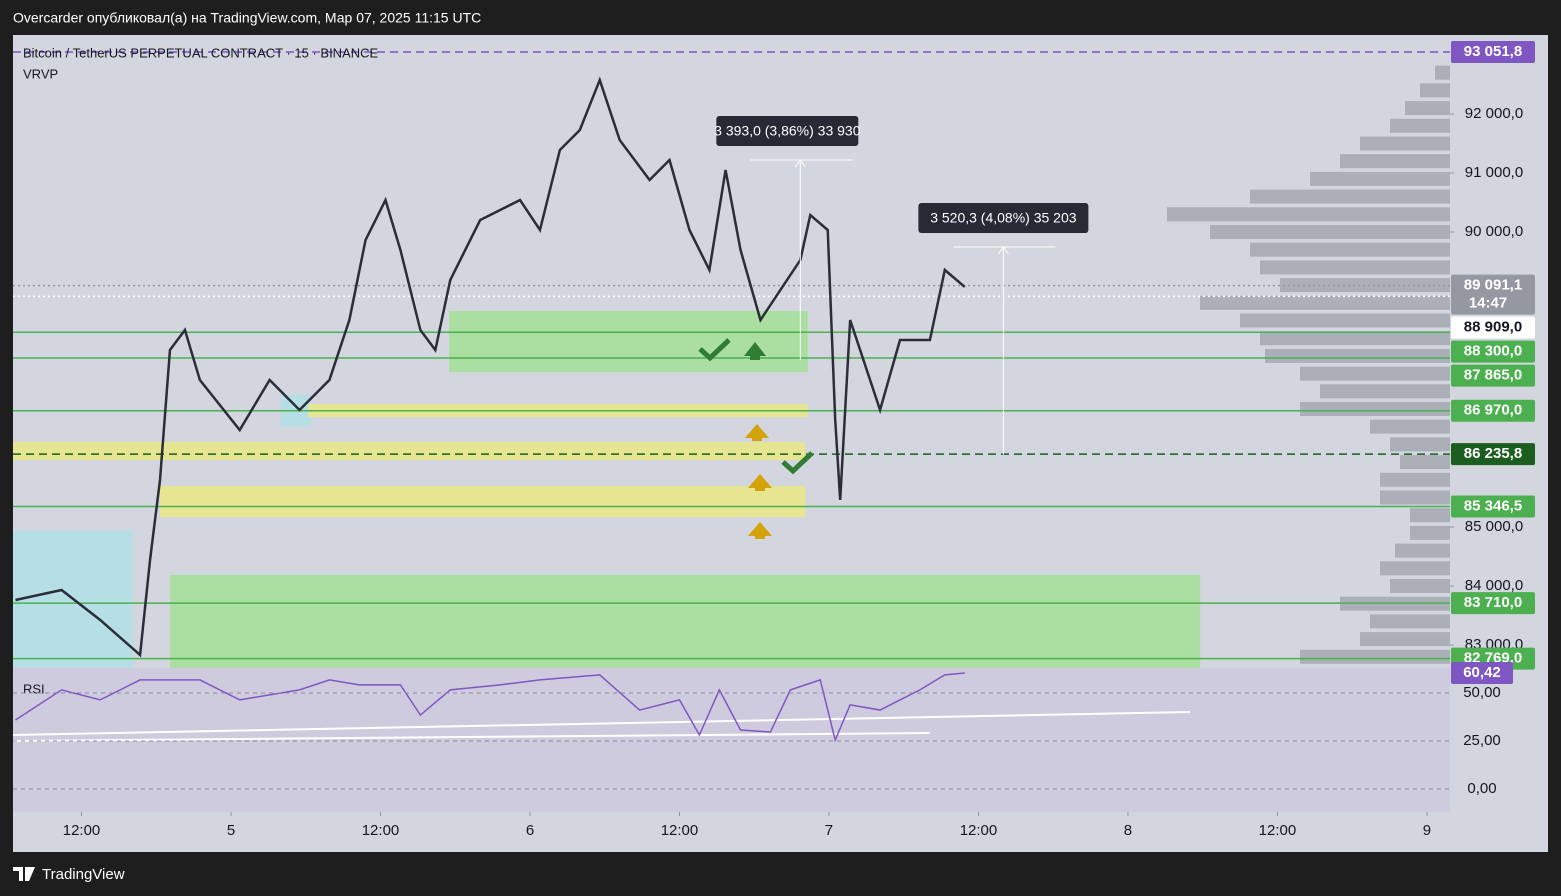  I want to click on logo-icon, so click(24, 874).